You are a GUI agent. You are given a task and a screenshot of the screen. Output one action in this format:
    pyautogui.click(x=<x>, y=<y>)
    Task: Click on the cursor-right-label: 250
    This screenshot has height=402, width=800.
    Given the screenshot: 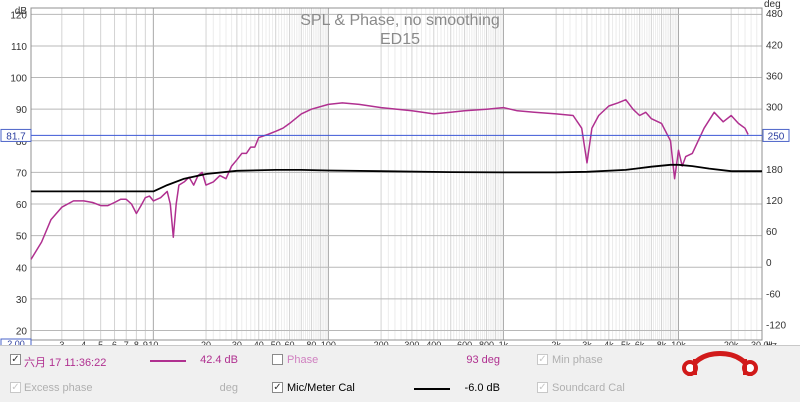 What is the action you would take?
    pyautogui.click(x=776, y=136)
    